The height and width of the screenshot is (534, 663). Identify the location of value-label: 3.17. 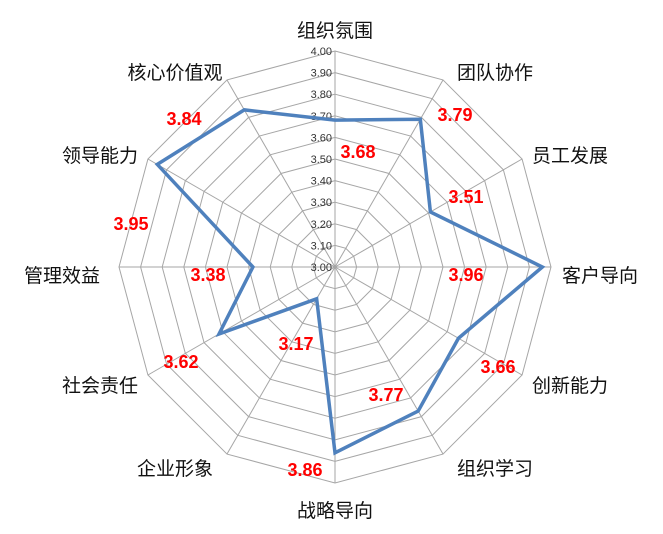
(295, 344).